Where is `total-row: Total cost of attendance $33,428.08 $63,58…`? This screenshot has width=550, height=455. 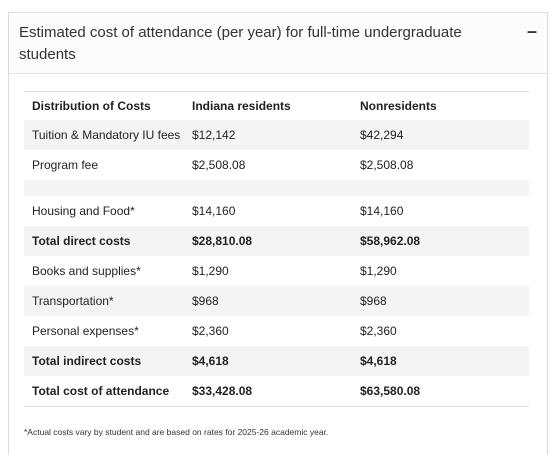 total-row: Total cost of attendance $33,428.08 $63,58… is located at coordinates (276, 391).